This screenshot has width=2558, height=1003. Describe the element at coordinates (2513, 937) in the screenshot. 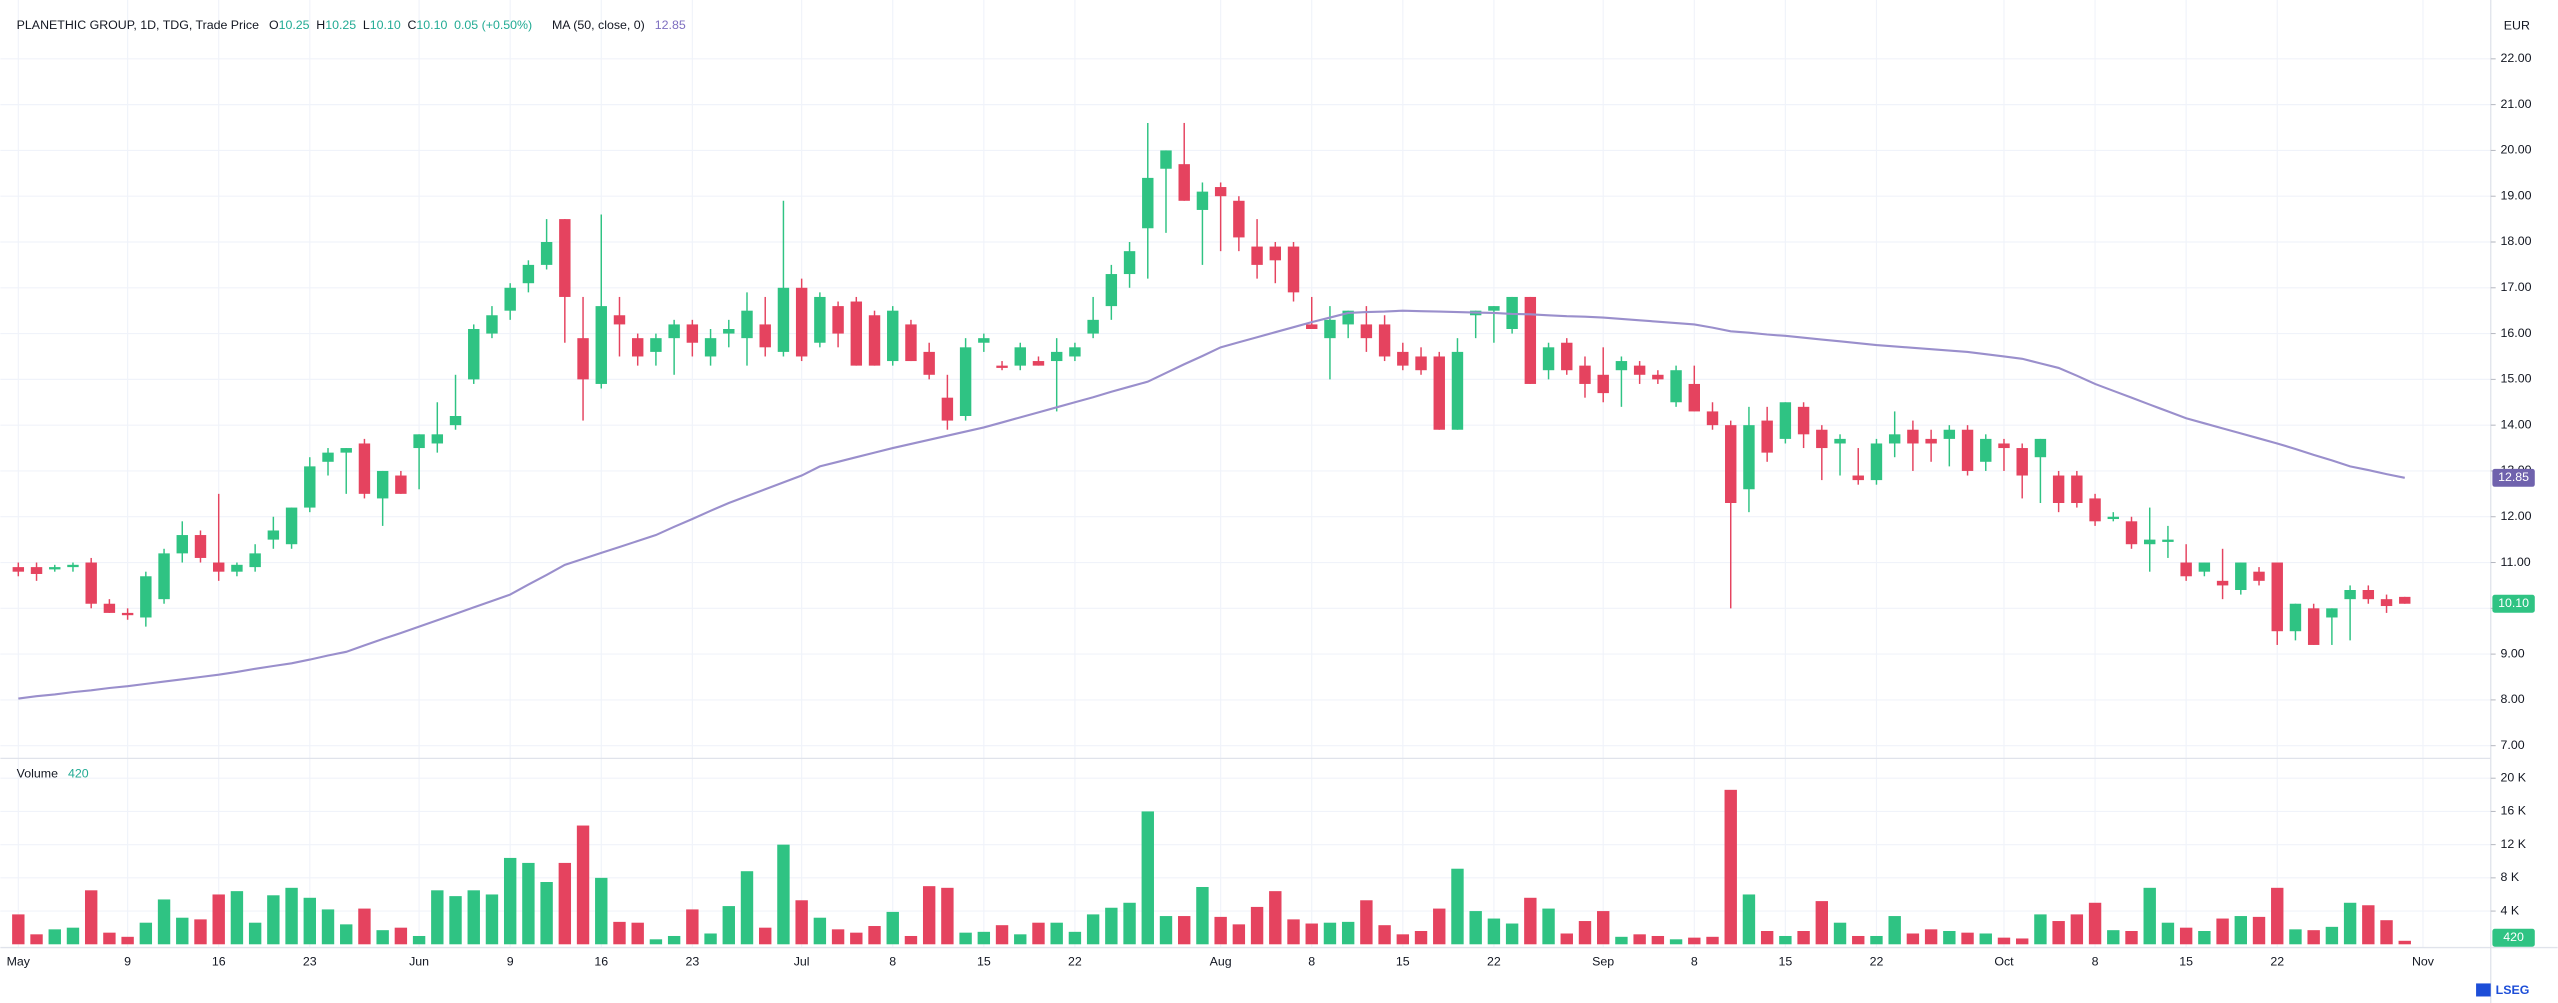

I see `volume-last-label: 420` at that location.